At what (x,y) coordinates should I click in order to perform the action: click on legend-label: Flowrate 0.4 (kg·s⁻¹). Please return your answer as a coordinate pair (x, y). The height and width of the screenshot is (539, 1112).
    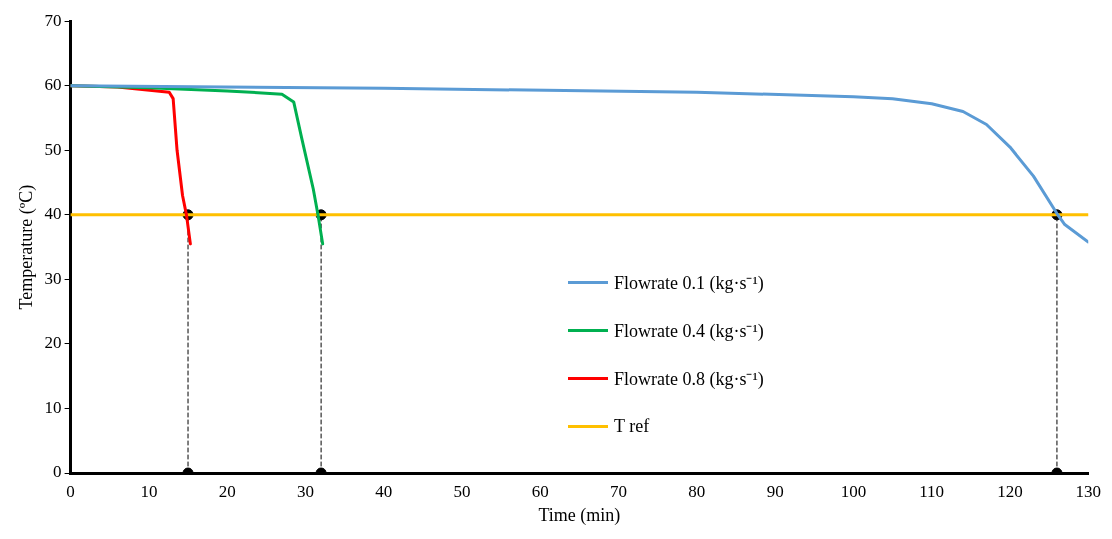
    Looking at the image, I should click on (689, 331).